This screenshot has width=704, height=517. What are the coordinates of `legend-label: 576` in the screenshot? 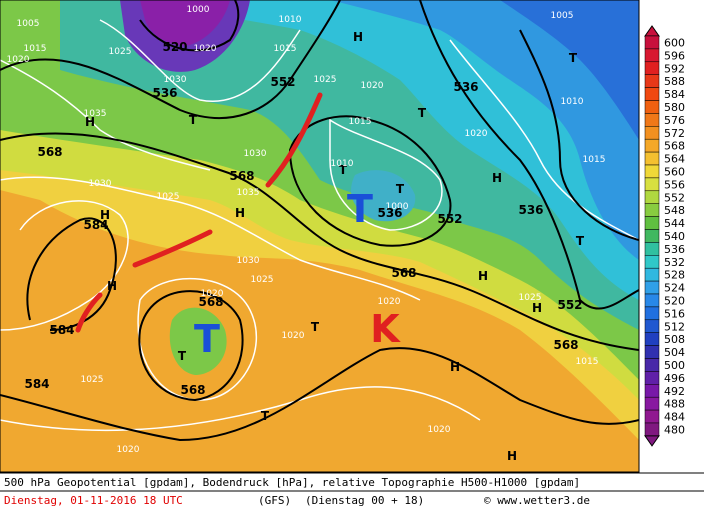 It's located at (674, 120).